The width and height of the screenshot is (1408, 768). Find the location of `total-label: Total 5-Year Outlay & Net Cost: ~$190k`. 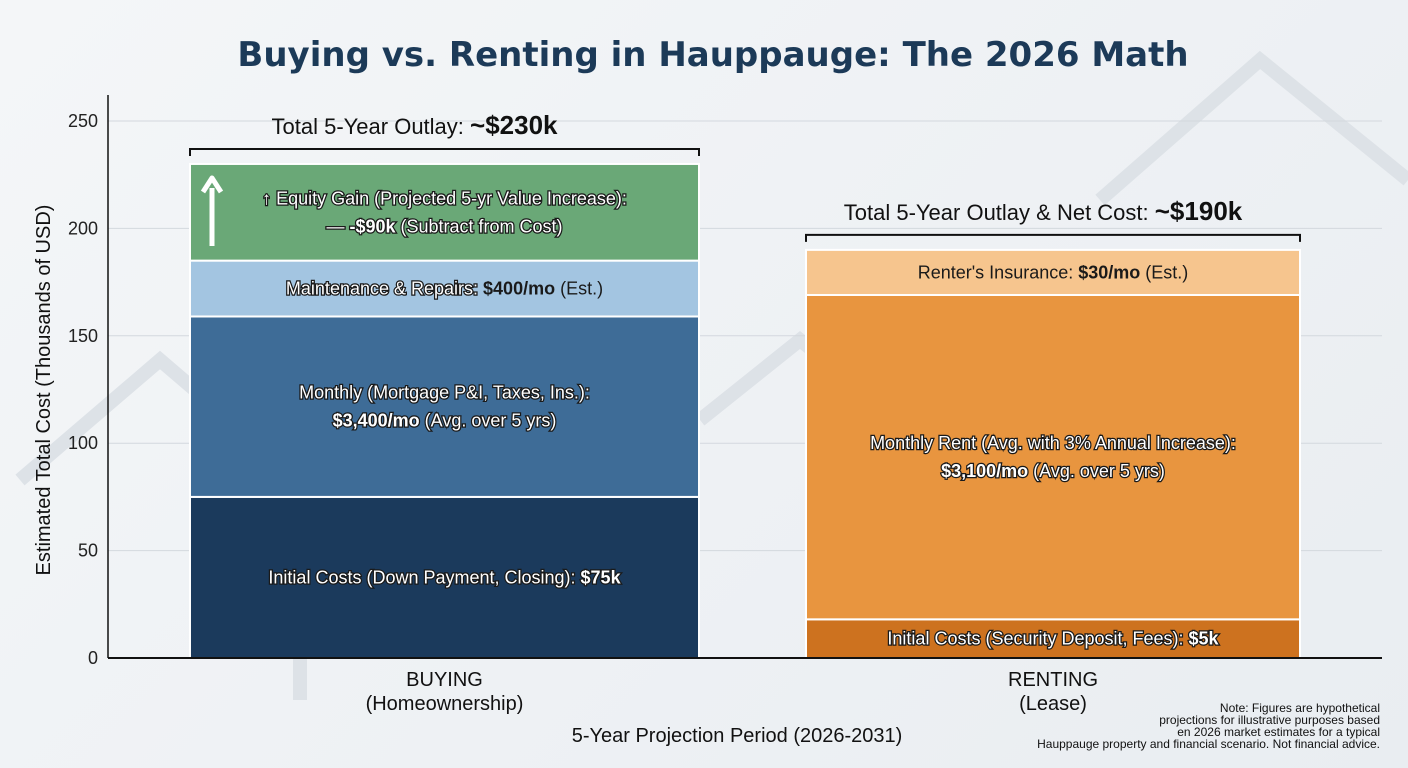

total-label: Total 5-Year Outlay & Net Cost: ~$190k is located at coordinates (1043, 211).